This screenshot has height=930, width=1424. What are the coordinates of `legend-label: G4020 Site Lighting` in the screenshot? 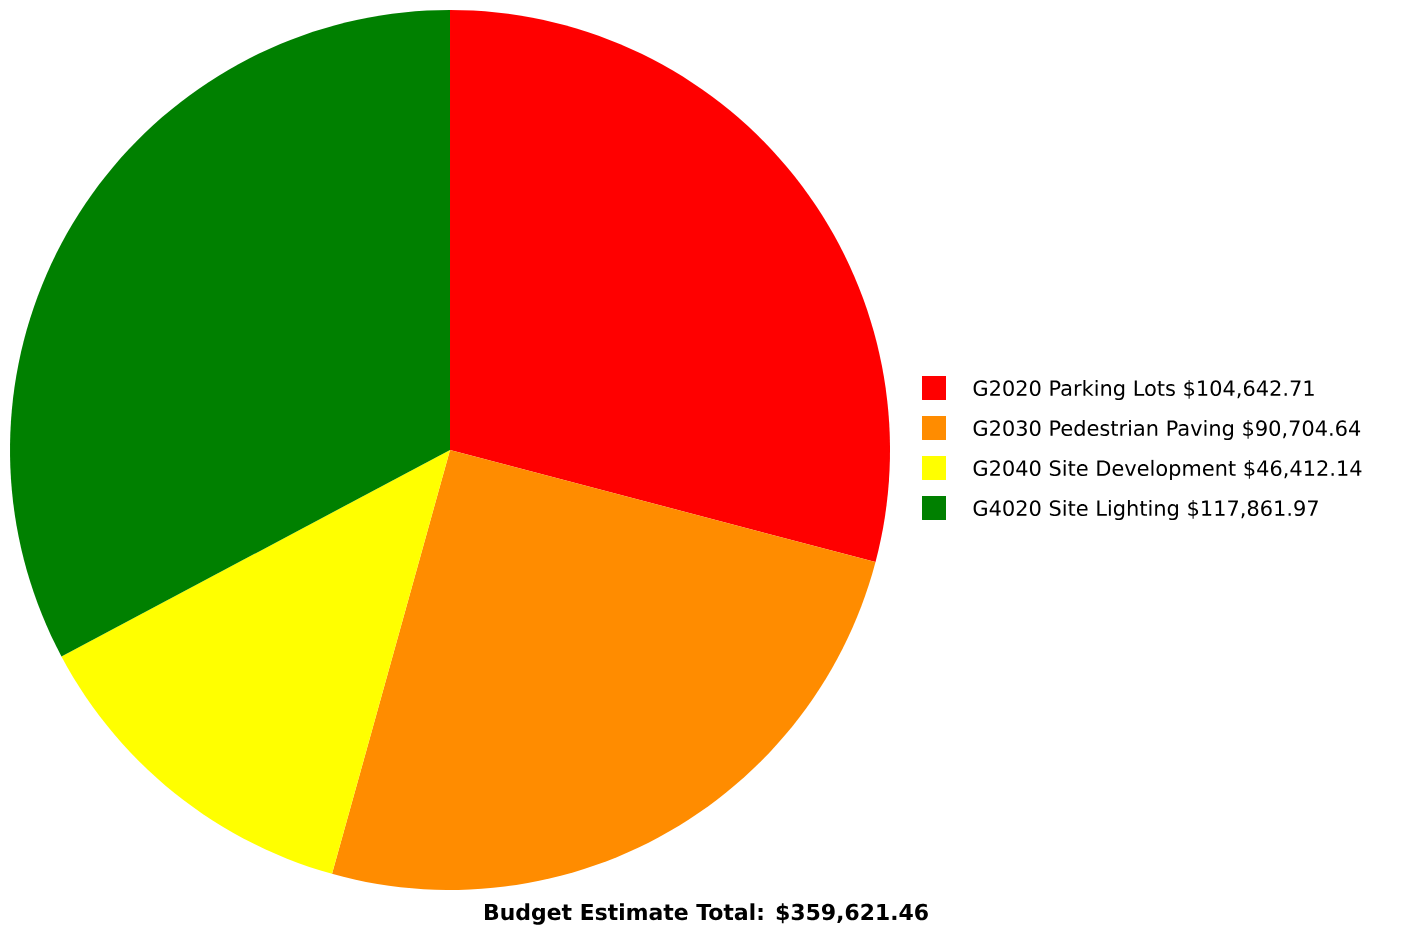 It's located at (1075, 510).